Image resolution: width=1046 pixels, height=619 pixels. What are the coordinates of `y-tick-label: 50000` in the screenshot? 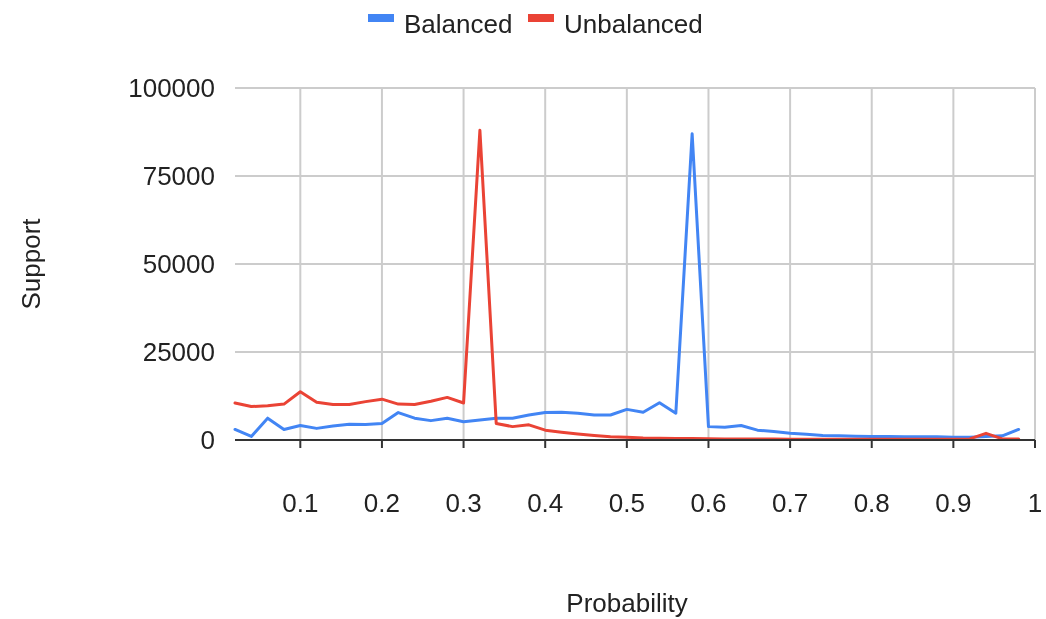 It's located at (178, 264).